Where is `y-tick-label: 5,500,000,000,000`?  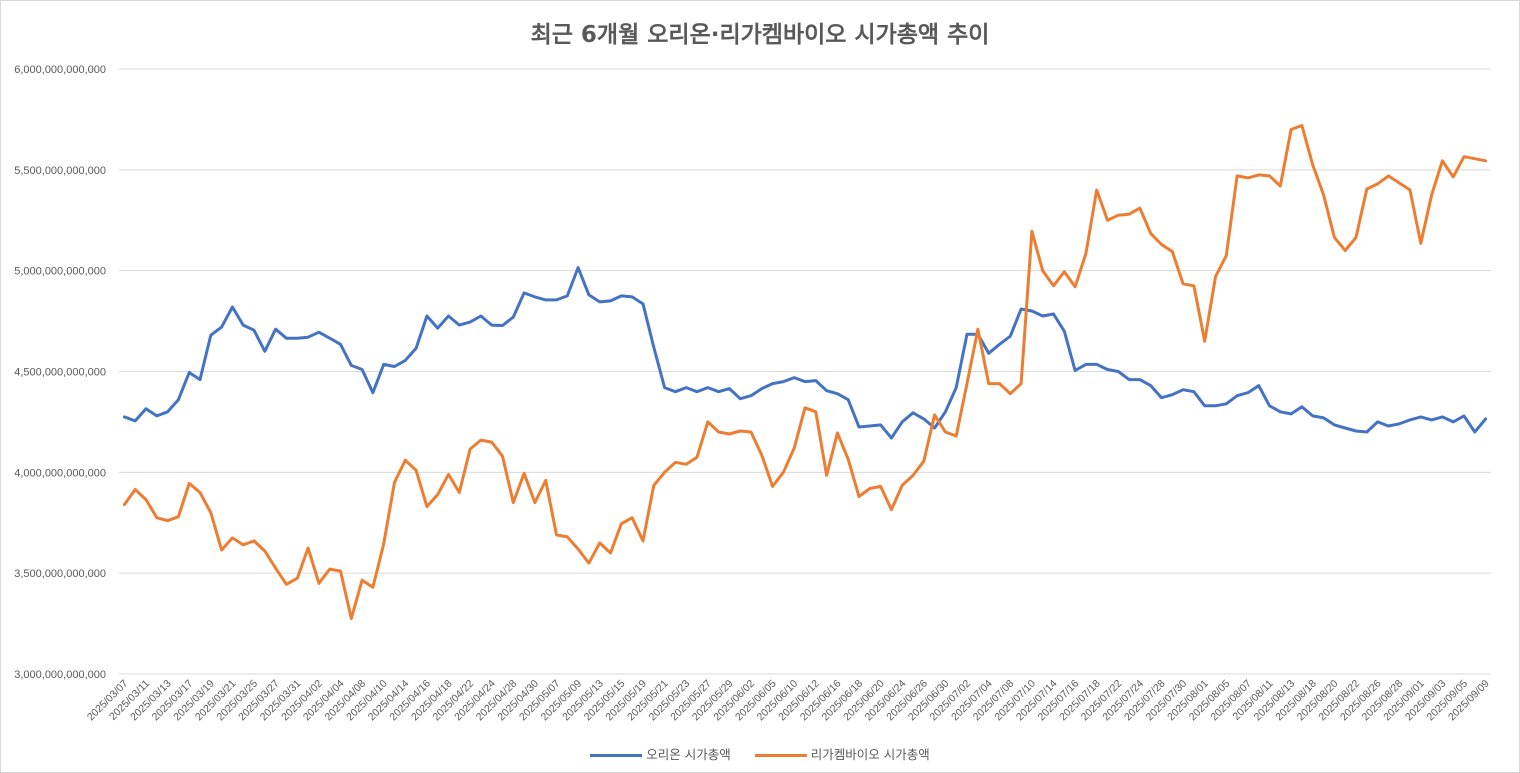 y-tick-label: 5,500,000,000,000 is located at coordinates (60, 171).